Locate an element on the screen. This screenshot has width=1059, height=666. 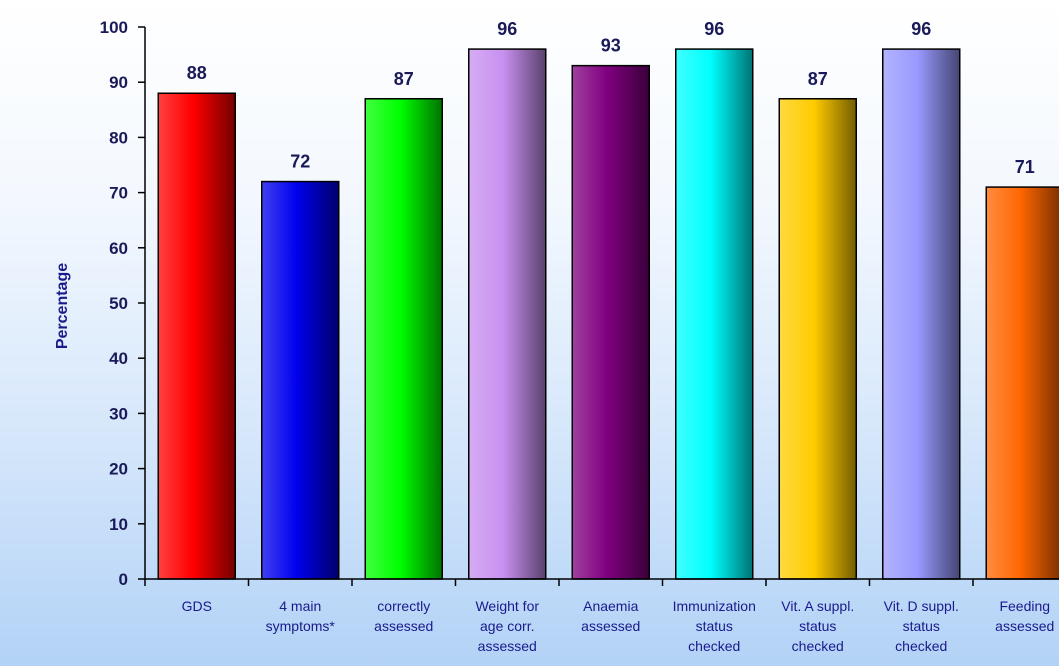
y-tick-label: 40 is located at coordinates (118, 358).